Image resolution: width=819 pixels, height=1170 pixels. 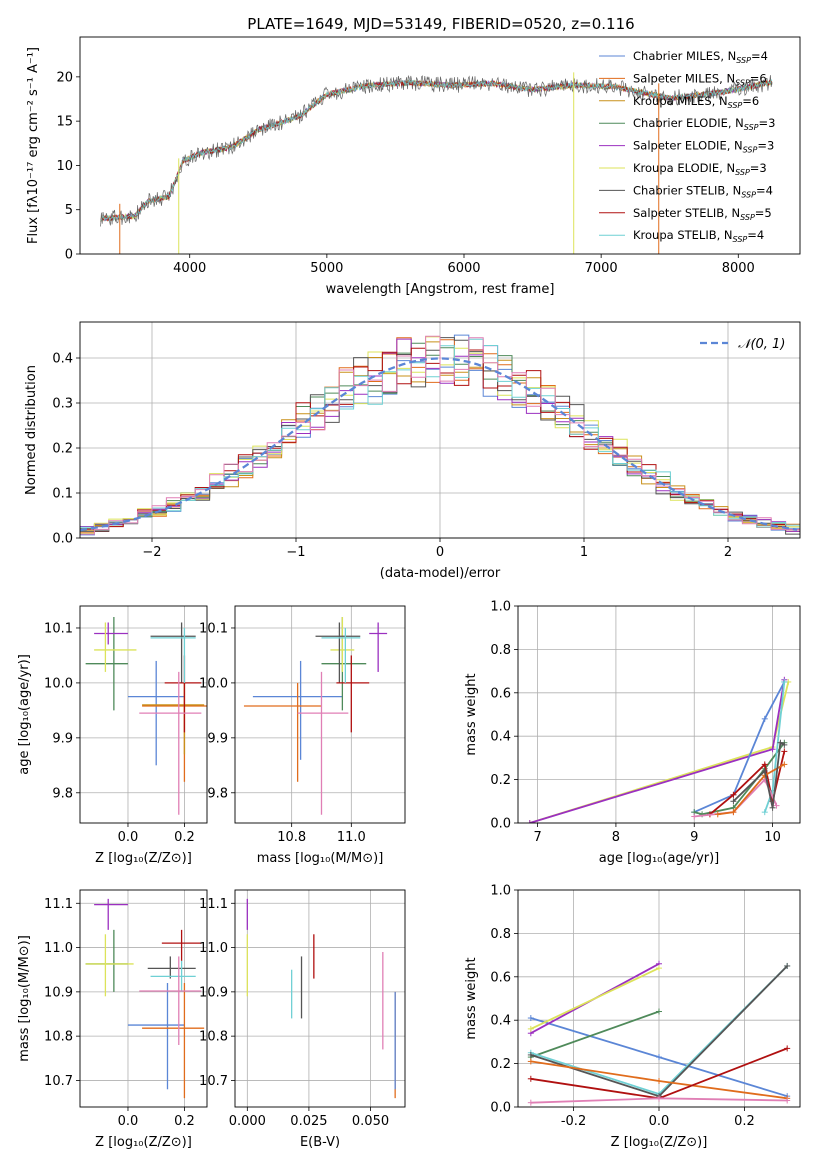 I want to click on x-tick-label: −1, so click(x=295, y=552).